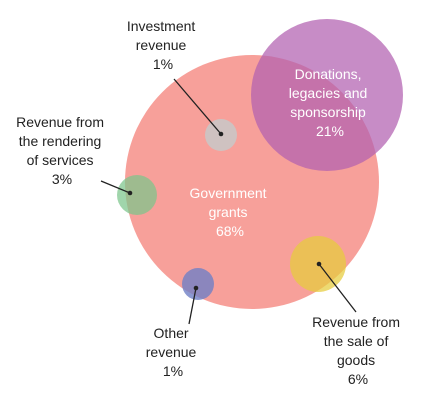  Describe the element at coordinates (198, 284) in the screenshot. I see `bubble-other-revenue` at that location.